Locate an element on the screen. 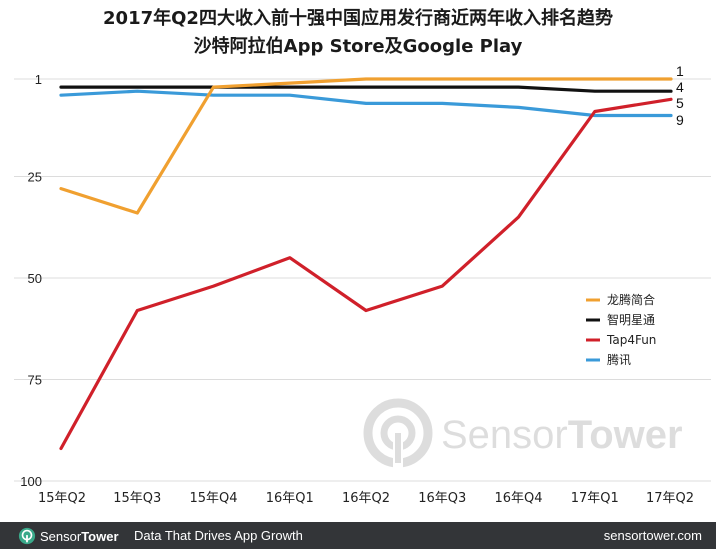 The width and height of the screenshot is (716, 549). y-tick-label: 50 is located at coordinates (35, 278).